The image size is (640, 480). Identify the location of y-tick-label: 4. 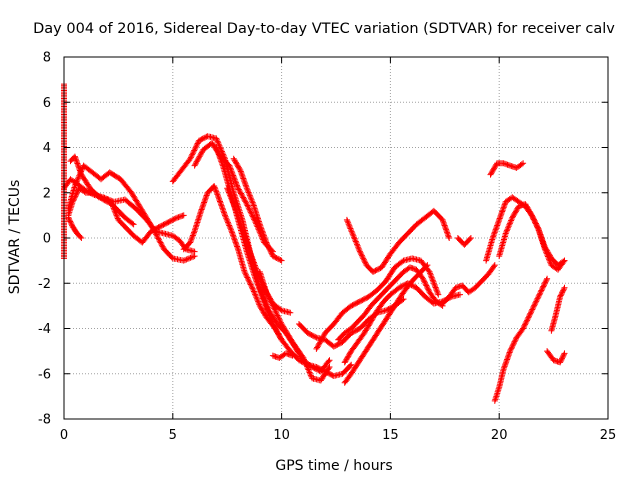
(47, 148).